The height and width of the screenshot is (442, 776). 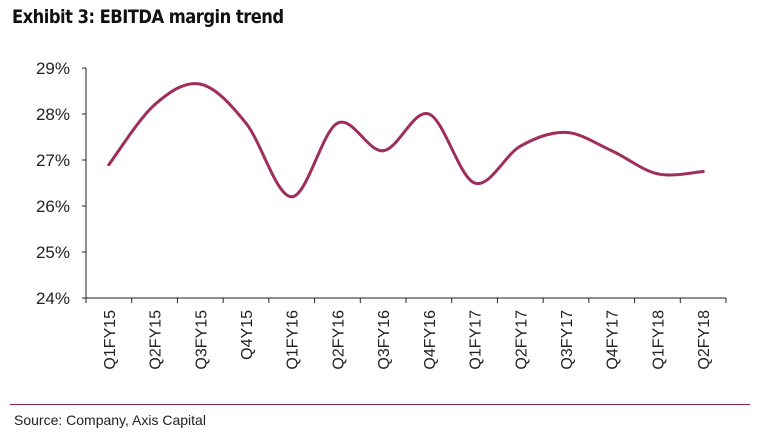 I want to click on x-tick-label: Q1FY16, so click(x=293, y=340).